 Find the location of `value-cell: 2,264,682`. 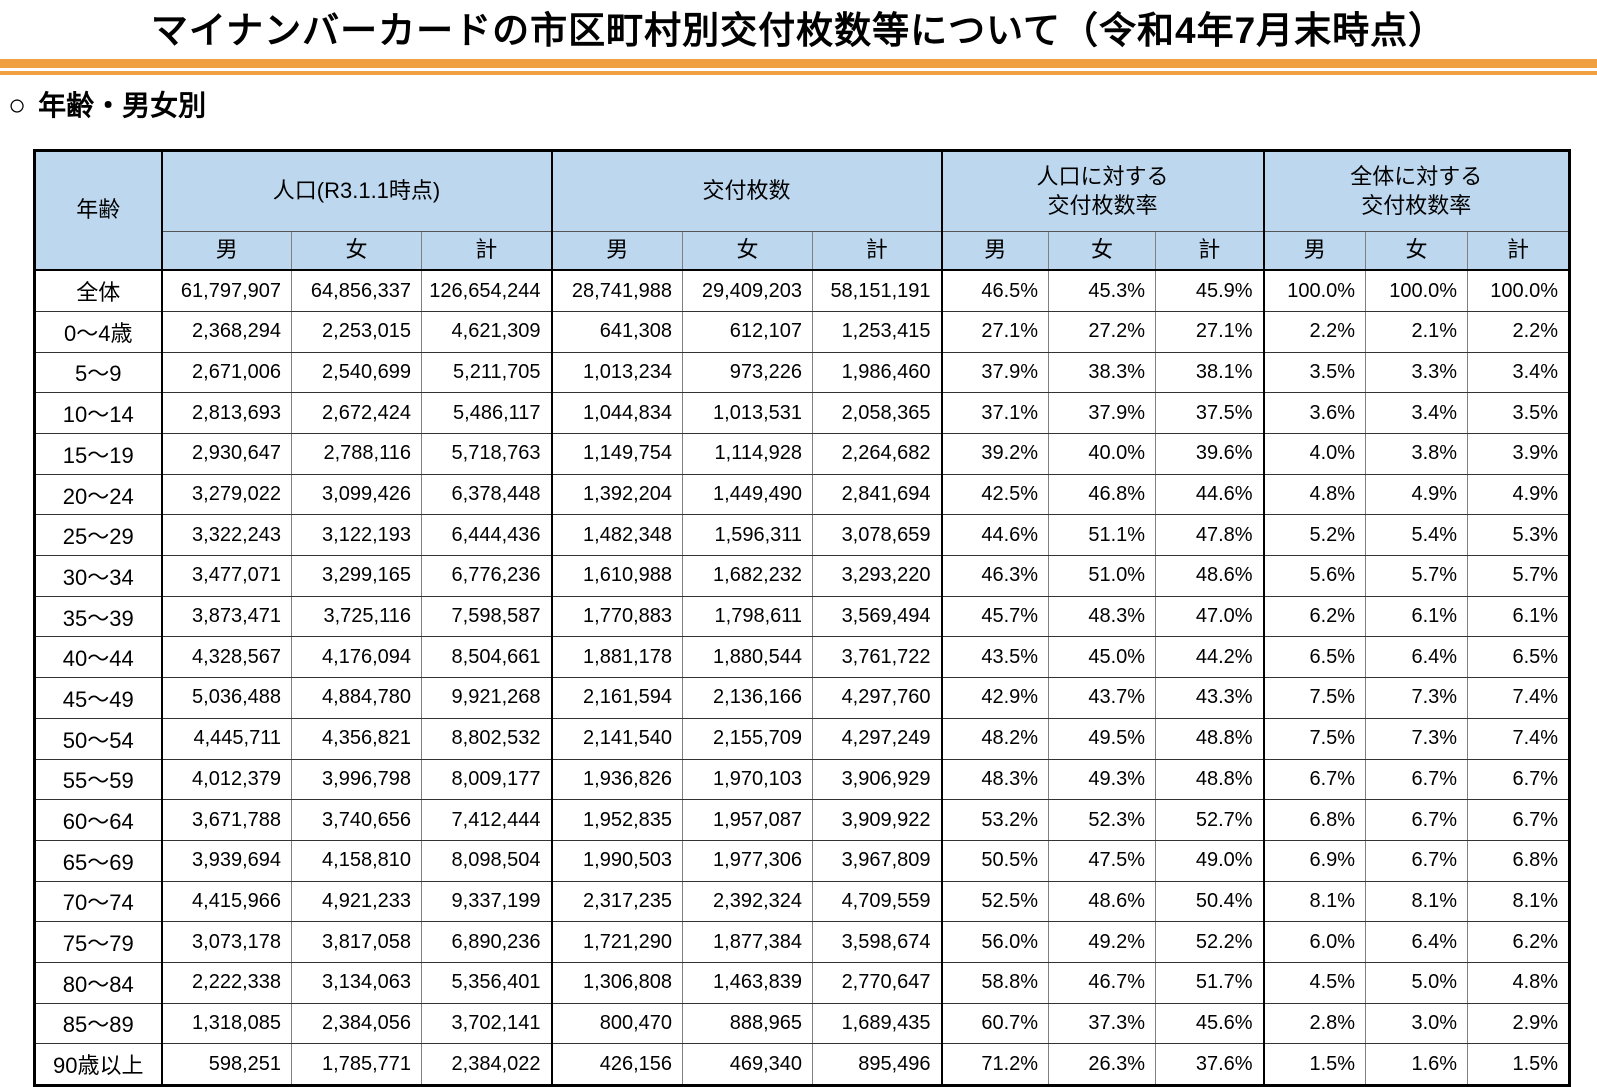

value-cell: 2,264,682 is located at coordinates (877, 454).